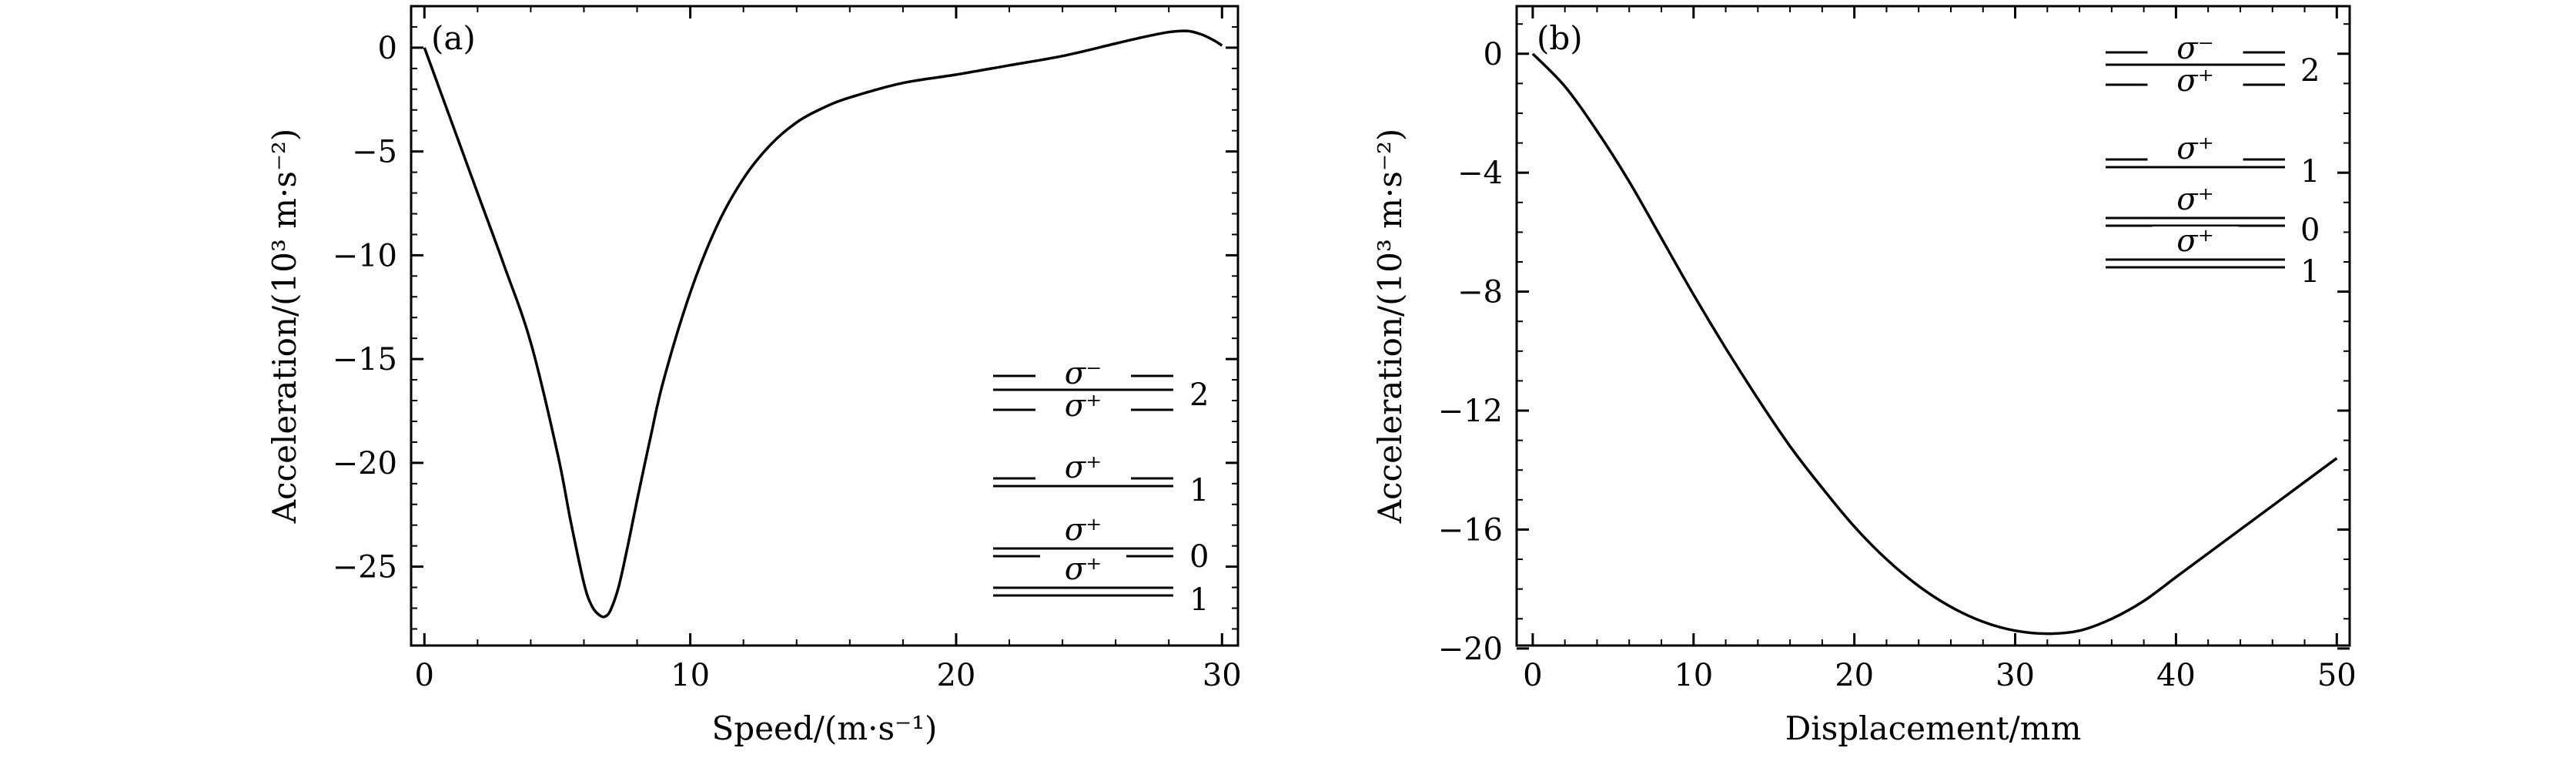 The width and height of the screenshot is (2576, 758). Describe the element at coordinates (1480, 174) in the screenshot. I see `y-tick-label: −4` at that location.